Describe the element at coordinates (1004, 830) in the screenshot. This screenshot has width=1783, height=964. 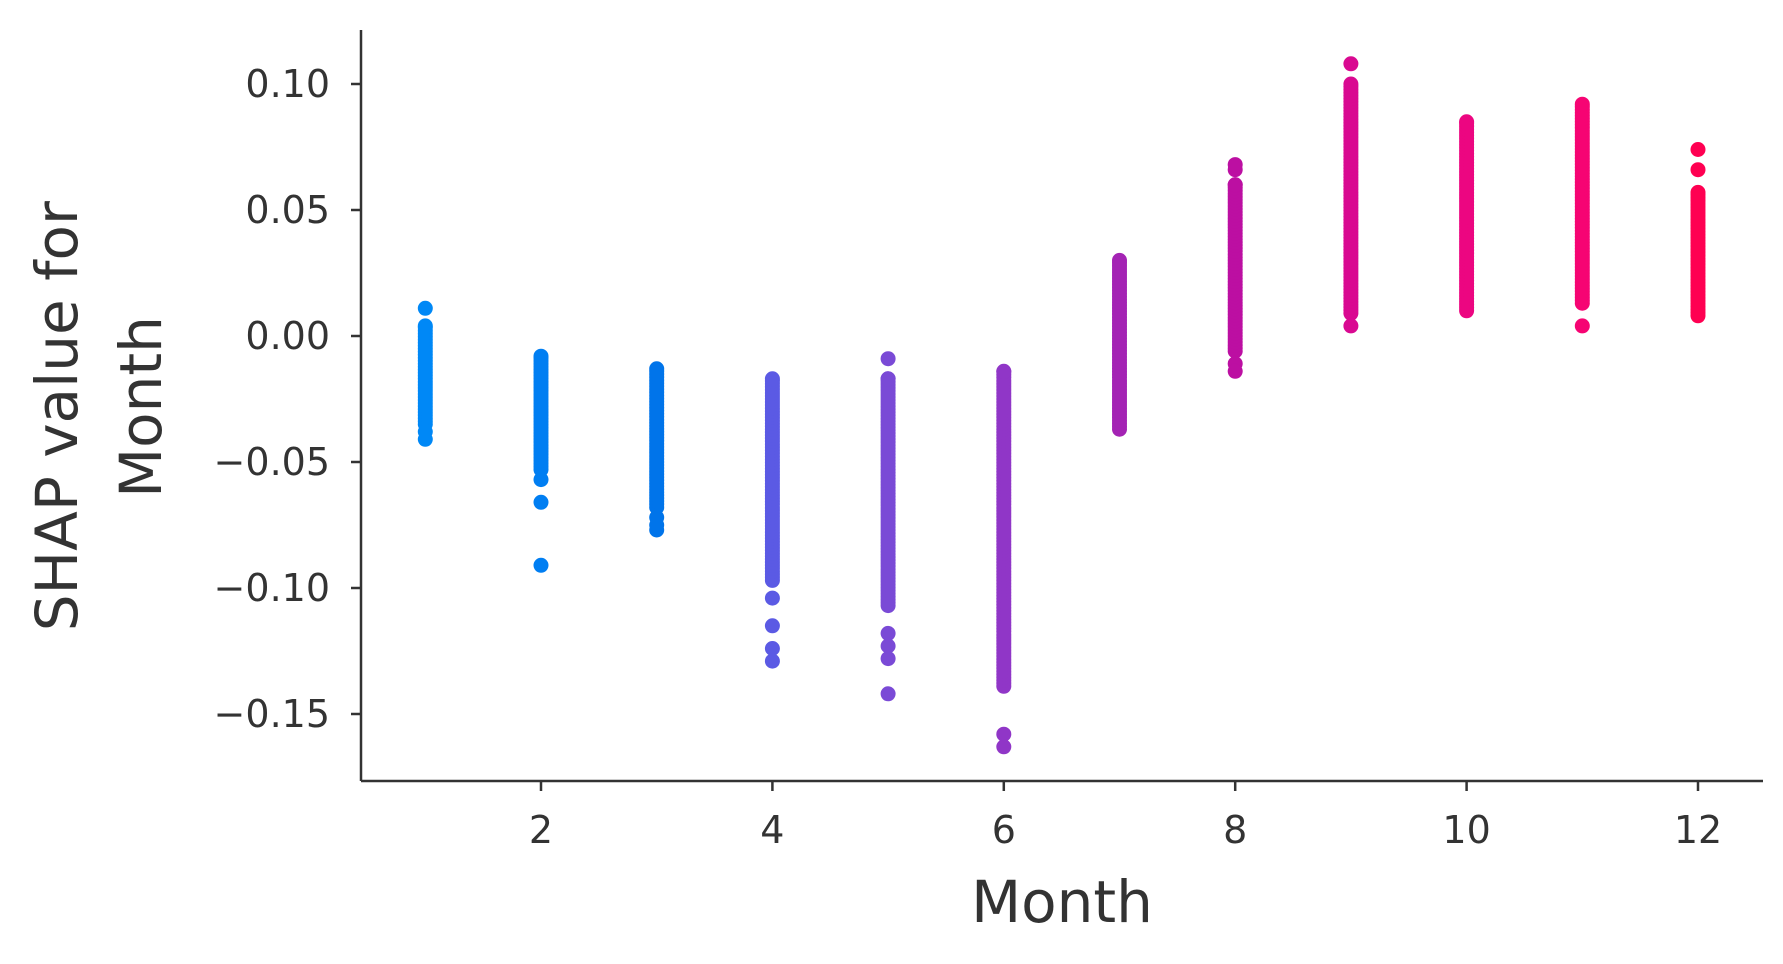
I see `x-tick-label: 6` at that location.